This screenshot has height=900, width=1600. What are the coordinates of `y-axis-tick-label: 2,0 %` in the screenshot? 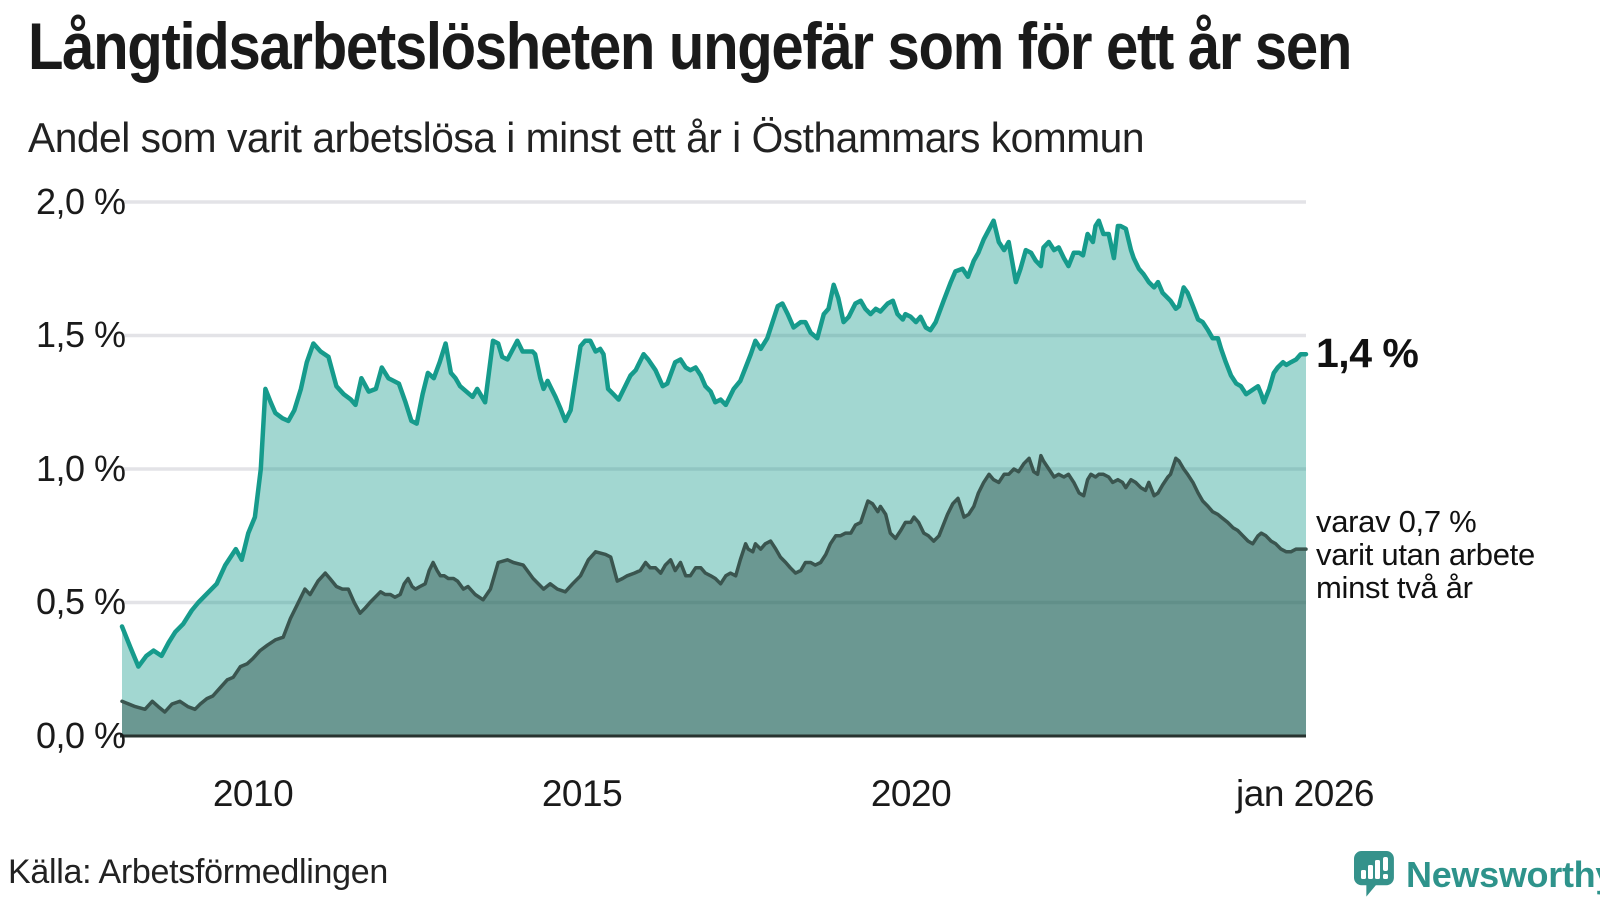 It's located at (81, 201).